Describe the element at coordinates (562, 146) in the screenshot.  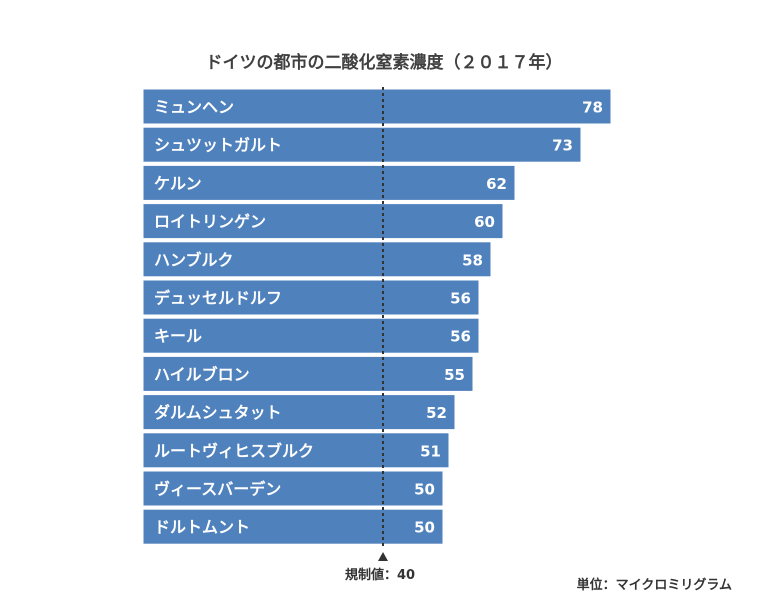
I see `data-label: 73` at that location.